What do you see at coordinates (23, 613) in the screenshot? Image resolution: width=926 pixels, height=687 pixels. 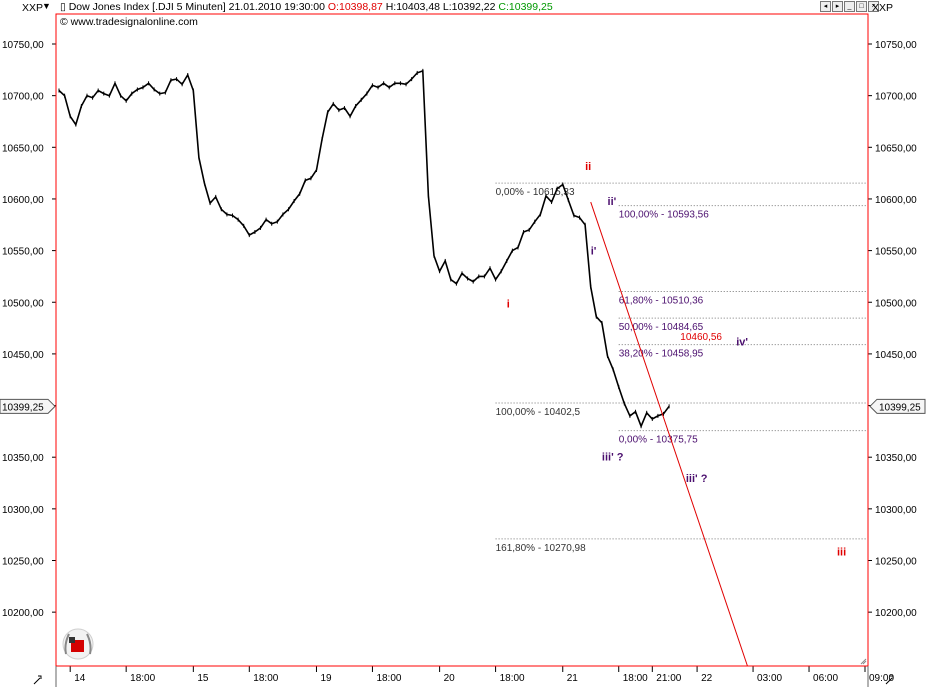 I see `y-tick-label-left: 10200,00` at bounding box center [23, 613].